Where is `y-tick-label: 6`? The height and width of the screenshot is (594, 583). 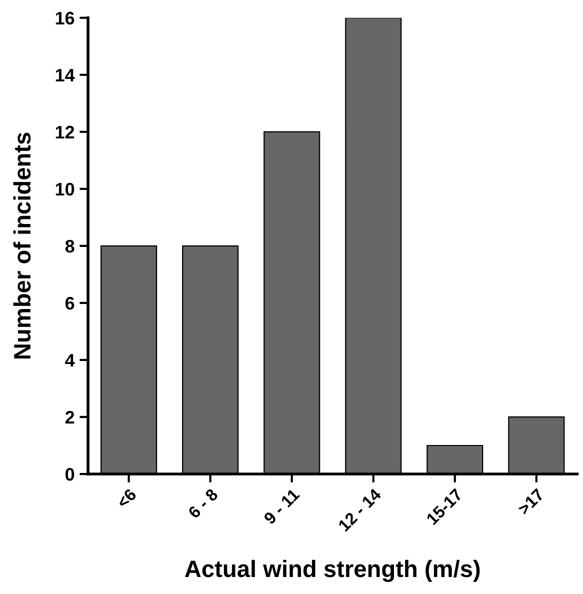 y-tick-label: 6 is located at coordinates (69, 303).